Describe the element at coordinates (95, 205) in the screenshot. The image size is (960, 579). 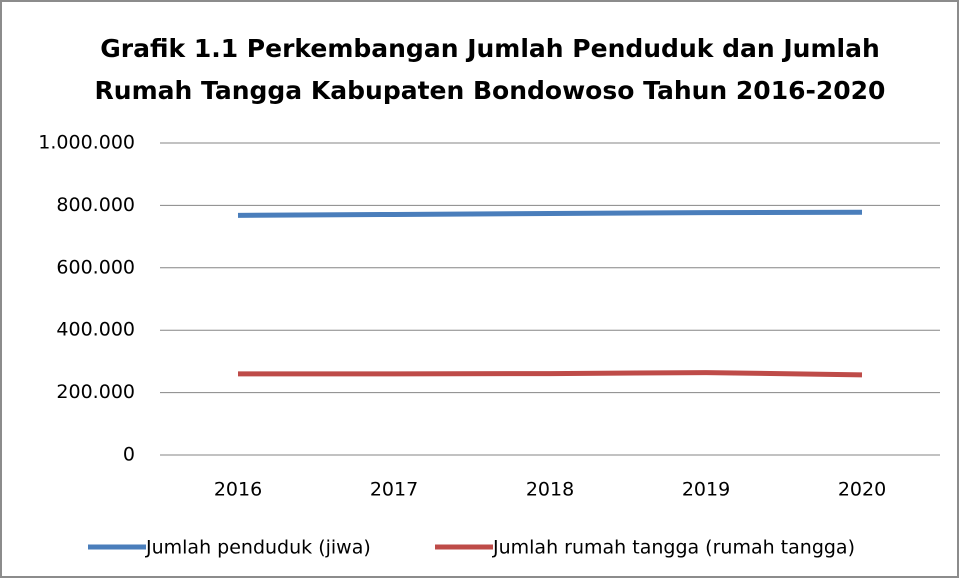
I see `y-tick-label: 800.000` at that location.